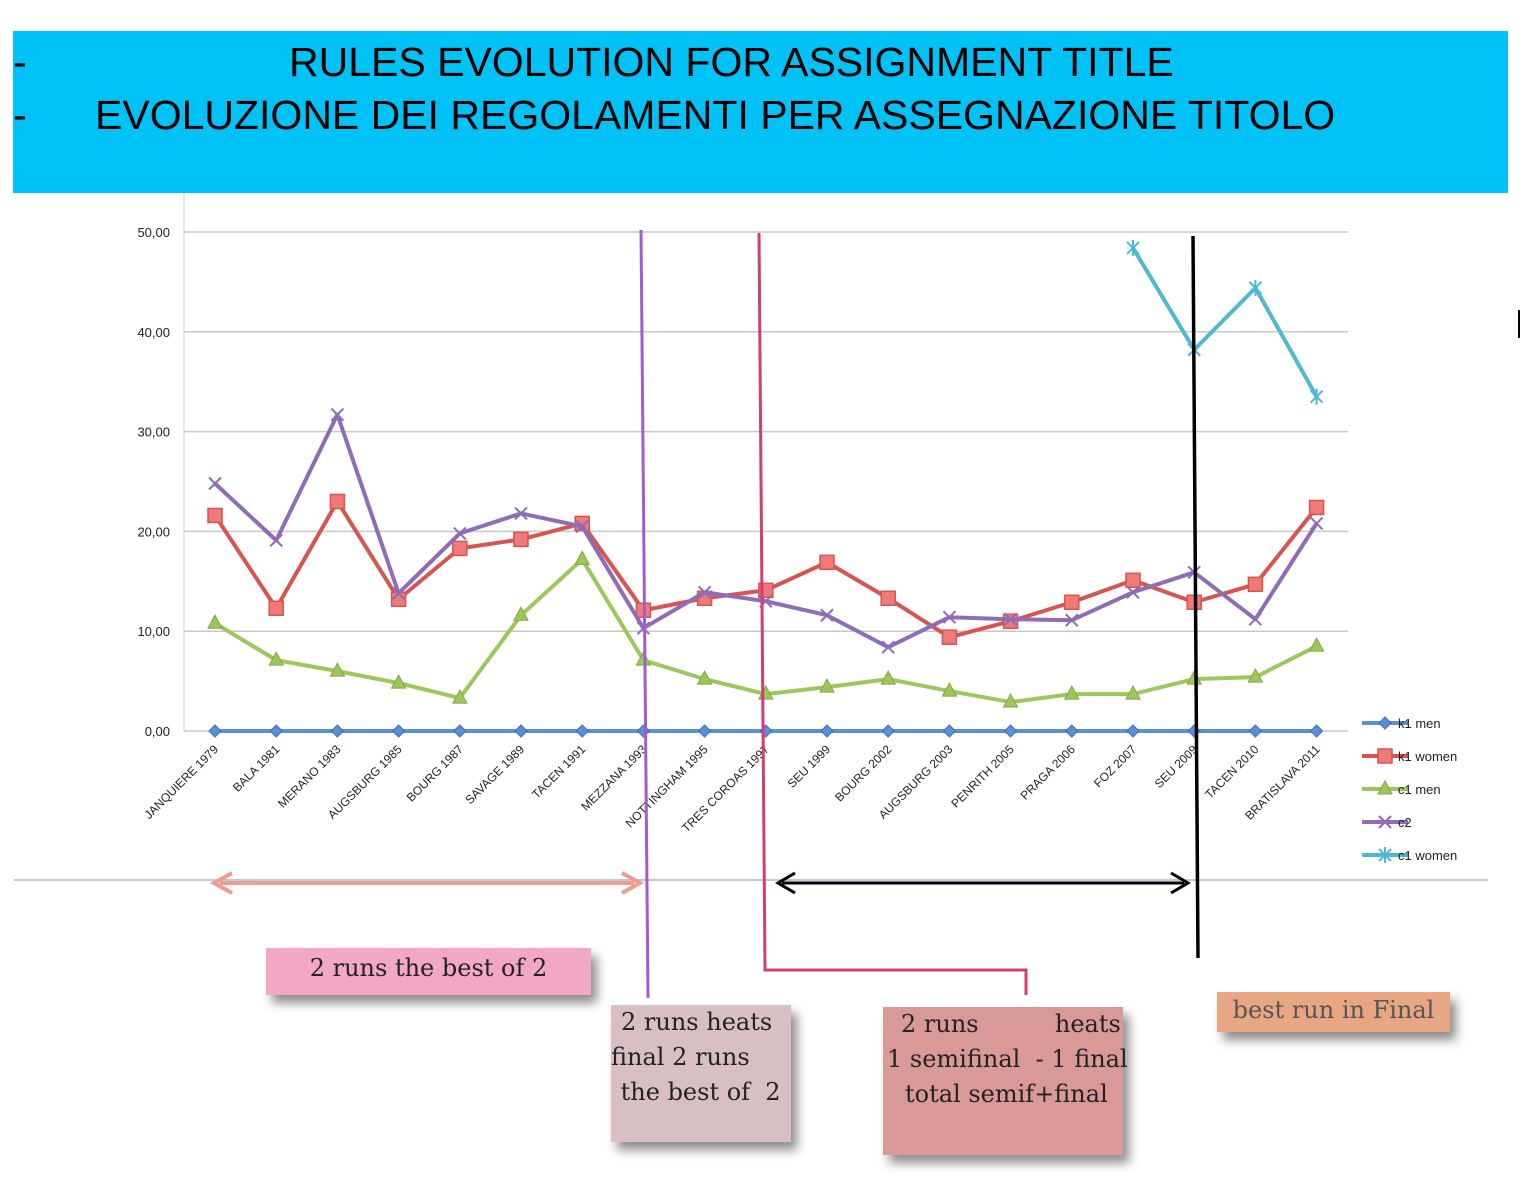 The height and width of the screenshot is (1198, 1534). What do you see at coordinates (1333, 1012) in the screenshot?
I see `annotation-best-run-final: best run in Final` at bounding box center [1333, 1012].